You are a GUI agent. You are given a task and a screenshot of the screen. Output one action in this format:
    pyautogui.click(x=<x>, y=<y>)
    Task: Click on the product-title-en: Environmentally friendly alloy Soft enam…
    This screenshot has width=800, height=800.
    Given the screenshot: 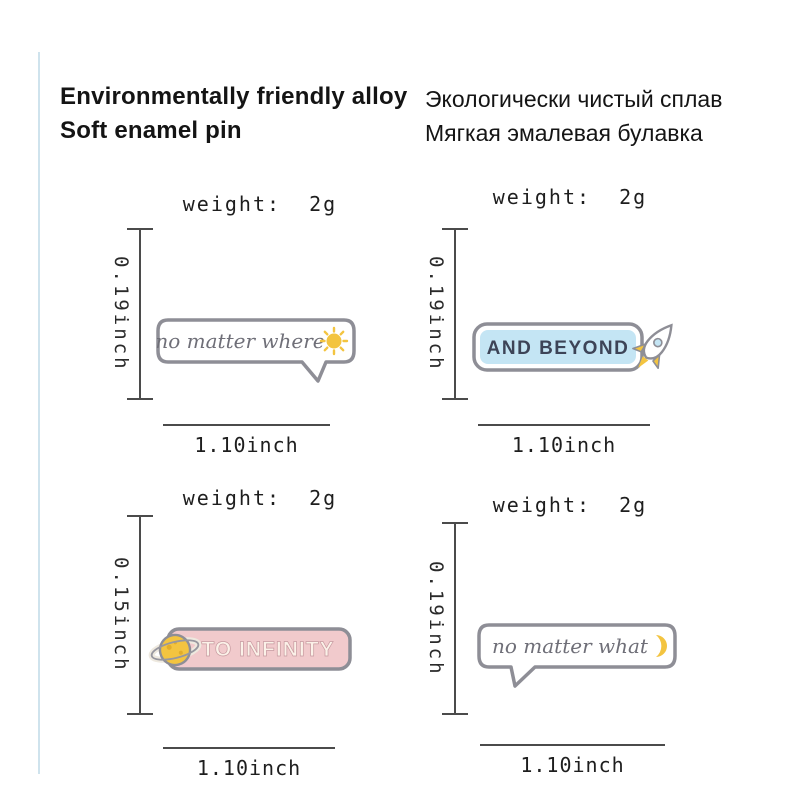 What is the action you would take?
    pyautogui.click(x=233, y=114)
    